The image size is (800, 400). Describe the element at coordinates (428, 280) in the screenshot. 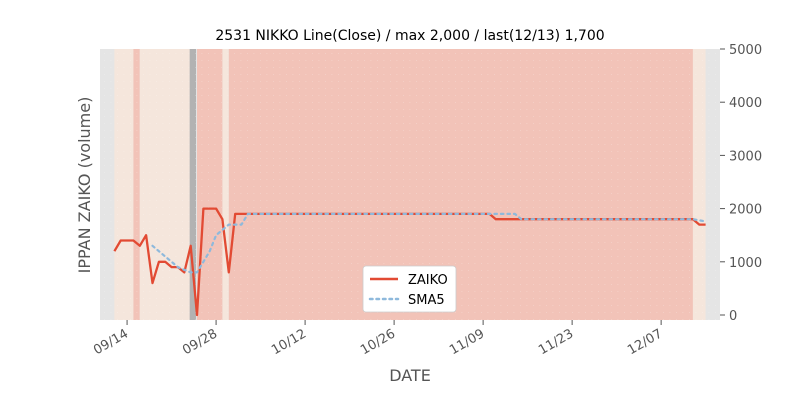

I see `legend-label-zaiko: ZAIKO` at that location.